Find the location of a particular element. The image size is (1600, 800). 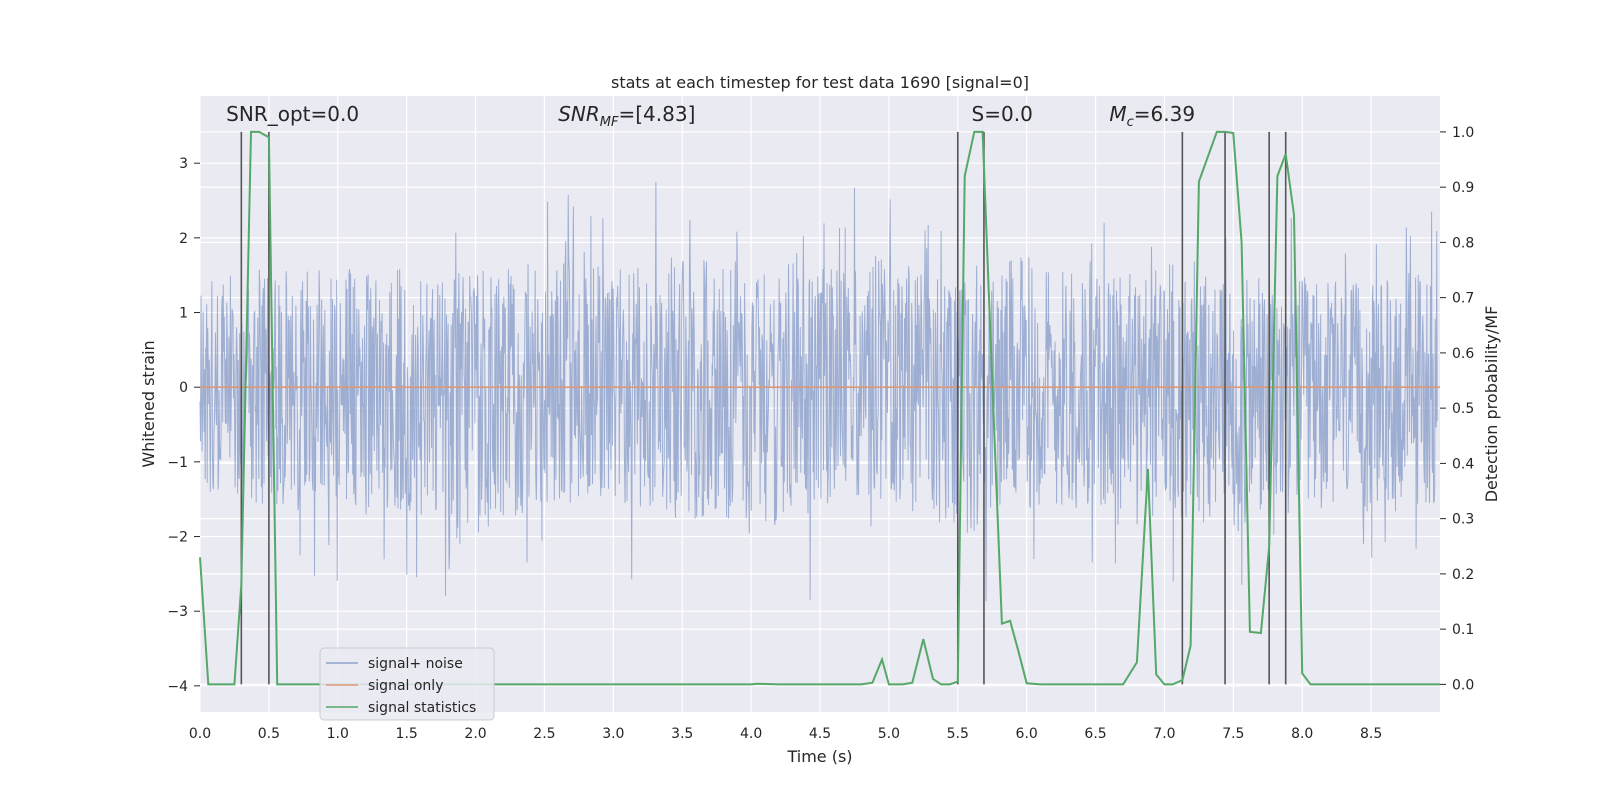

x-tick-label: 3.5 is located at coordinates (682, 734).